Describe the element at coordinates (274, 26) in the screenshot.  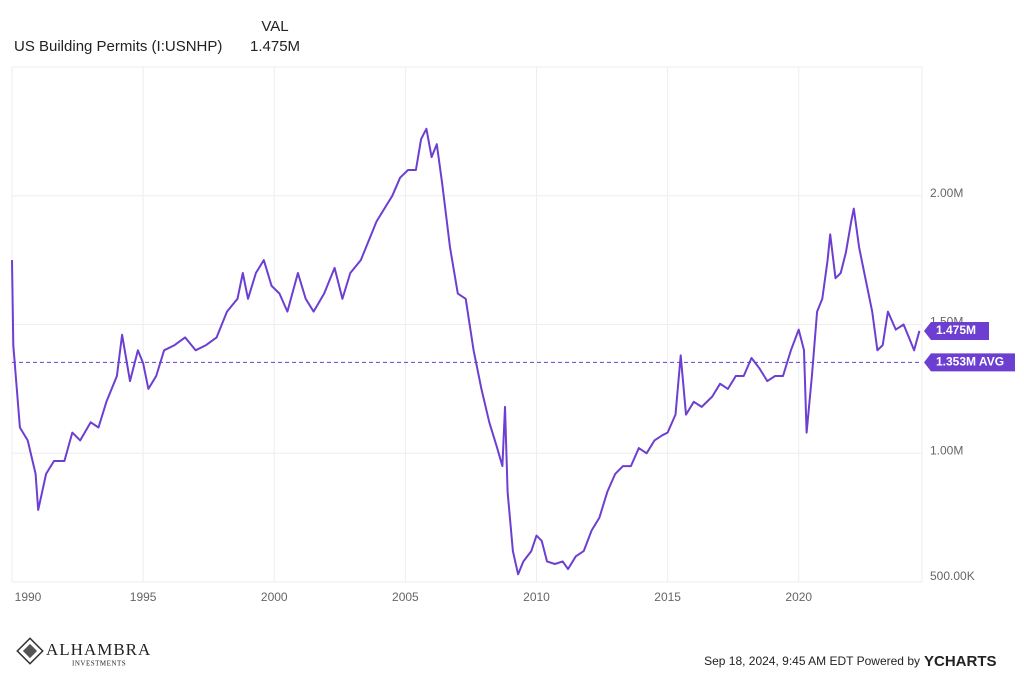
I see `header-column: VAL` at that location.